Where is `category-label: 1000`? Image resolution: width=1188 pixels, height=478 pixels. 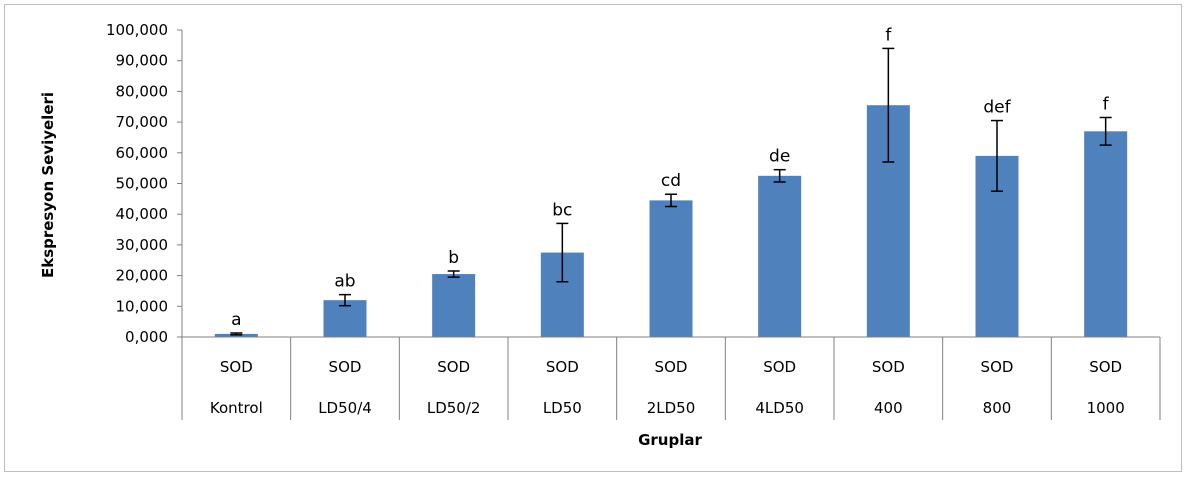
category-label: 1000 is located at coordinates (1106, 408).